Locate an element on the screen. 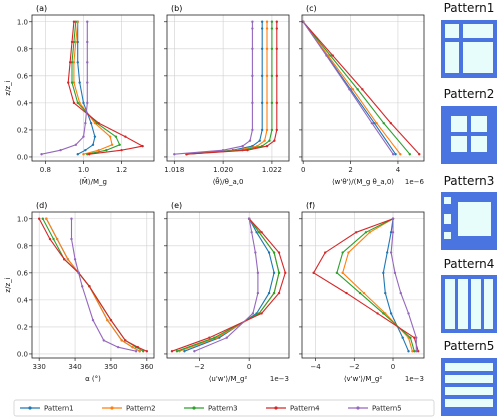  x-tick-label-d-1: 340 is located at coordinates (74, 367).